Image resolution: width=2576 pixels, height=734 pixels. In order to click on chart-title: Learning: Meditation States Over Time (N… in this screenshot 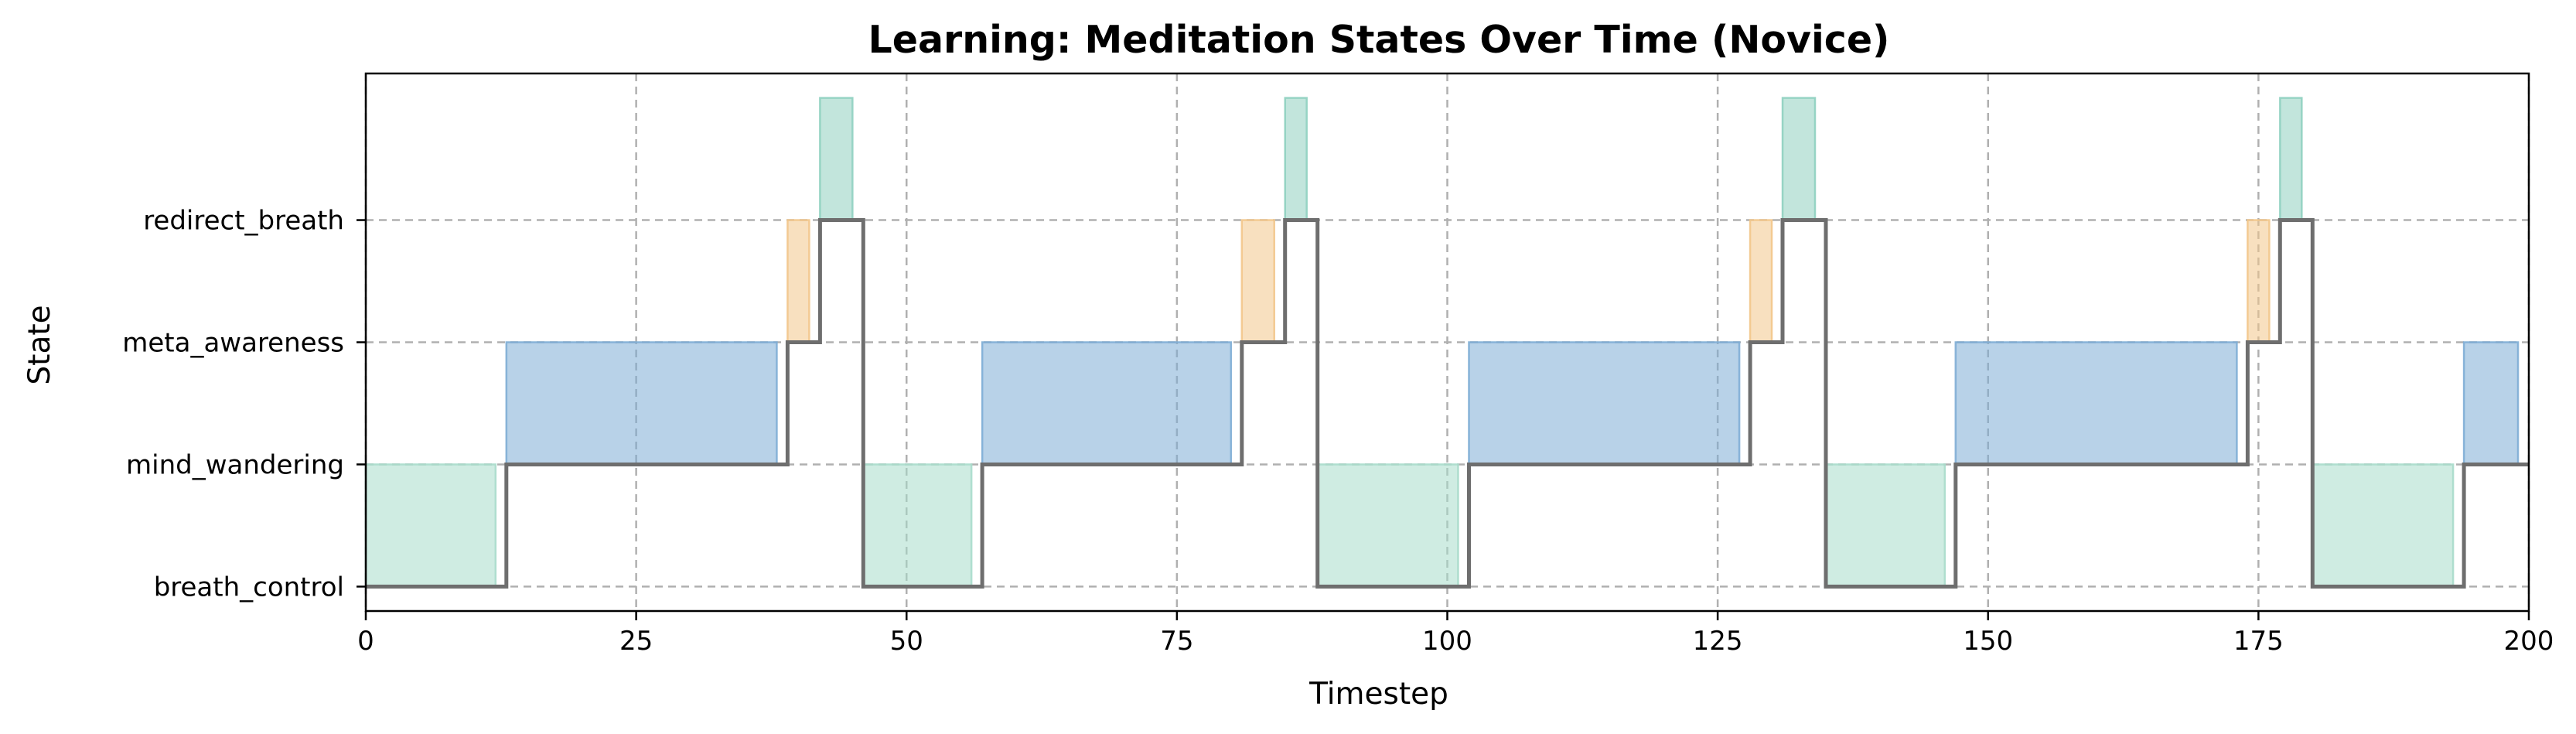, I will do `click(1379, 40)`.